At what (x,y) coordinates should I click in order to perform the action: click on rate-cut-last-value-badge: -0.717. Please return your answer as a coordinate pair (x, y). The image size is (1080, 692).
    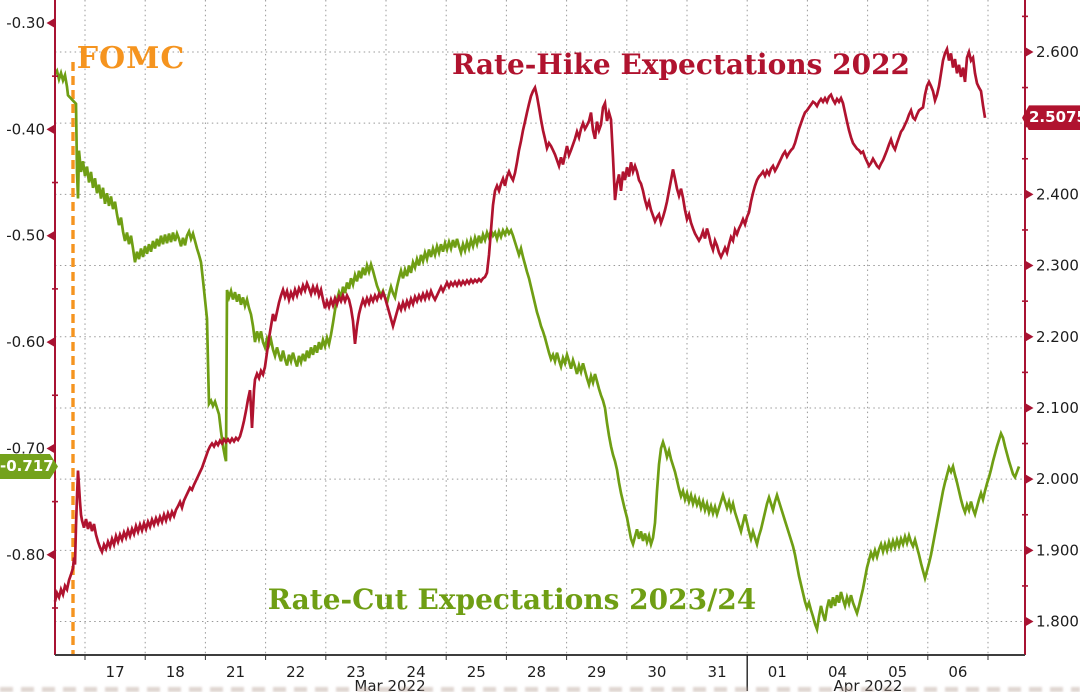
    Looking at the image, I should click on (29, 467).